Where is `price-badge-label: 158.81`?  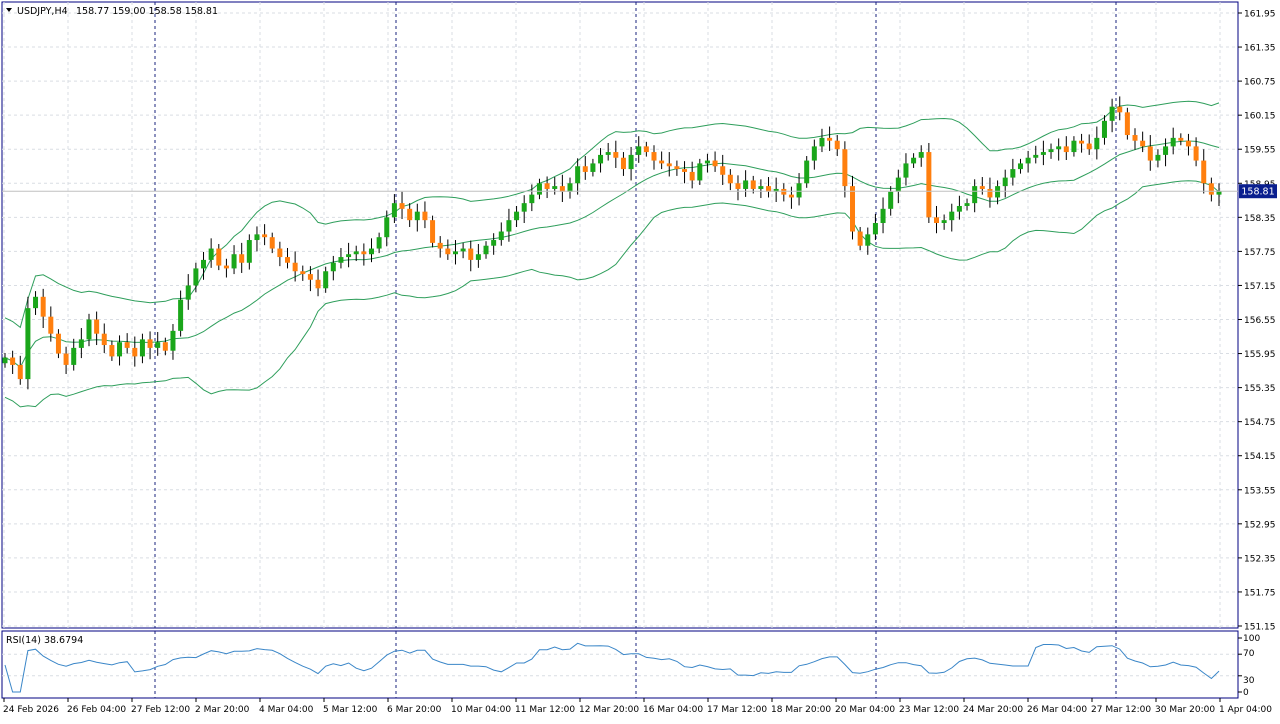 price-badge-label: 158.81 is located at coordinates (1257, 192).